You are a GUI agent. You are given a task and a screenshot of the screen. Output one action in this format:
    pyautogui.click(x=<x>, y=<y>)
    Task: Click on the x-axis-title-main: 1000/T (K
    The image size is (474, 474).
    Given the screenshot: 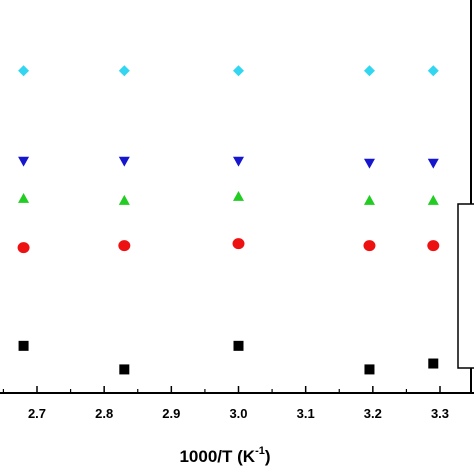 What is the action you would take?
    pyautogui.click(x=217, y=456)
    